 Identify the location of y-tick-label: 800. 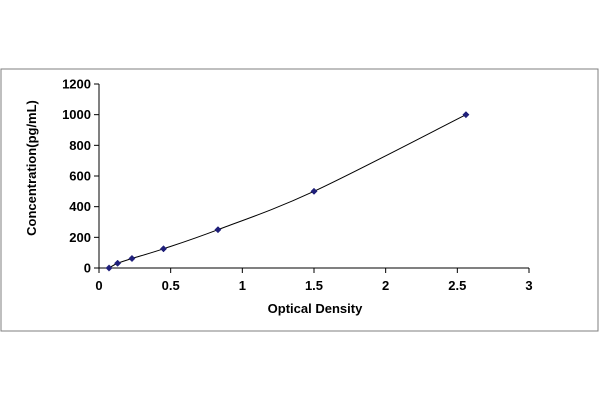
(80, 145).